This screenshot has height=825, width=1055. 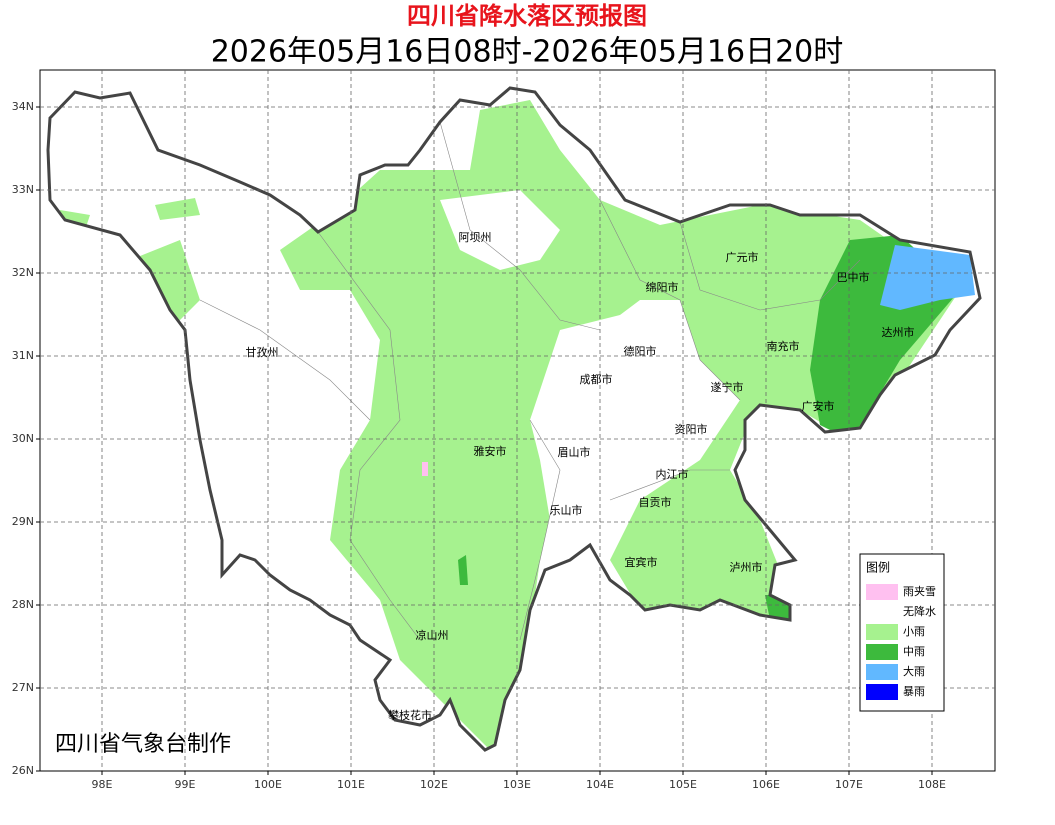 I want to click on lon-label: 107E, so click(x=849, y=784).